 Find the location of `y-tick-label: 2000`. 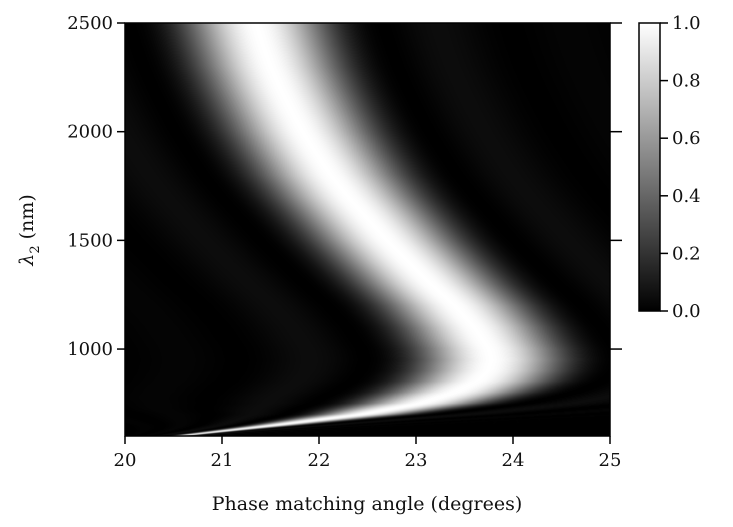

y-tick-label: 2000 is located at coordinates (90, 132).